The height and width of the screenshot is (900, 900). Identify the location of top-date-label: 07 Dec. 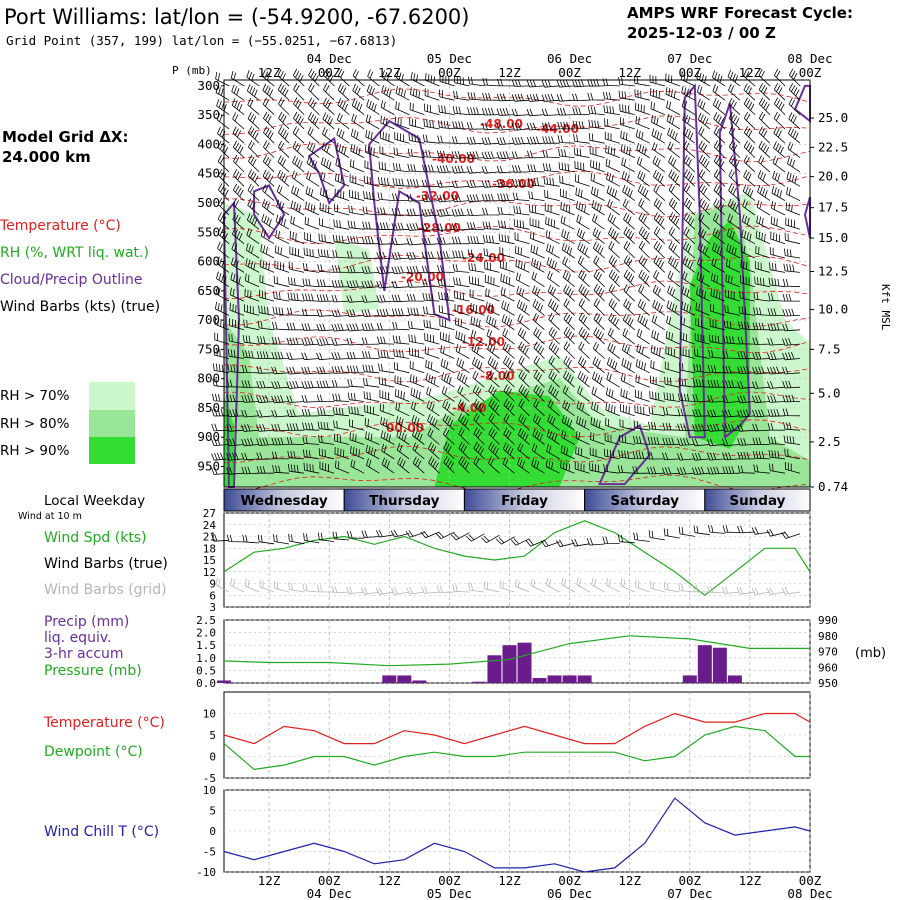
(689, 58).